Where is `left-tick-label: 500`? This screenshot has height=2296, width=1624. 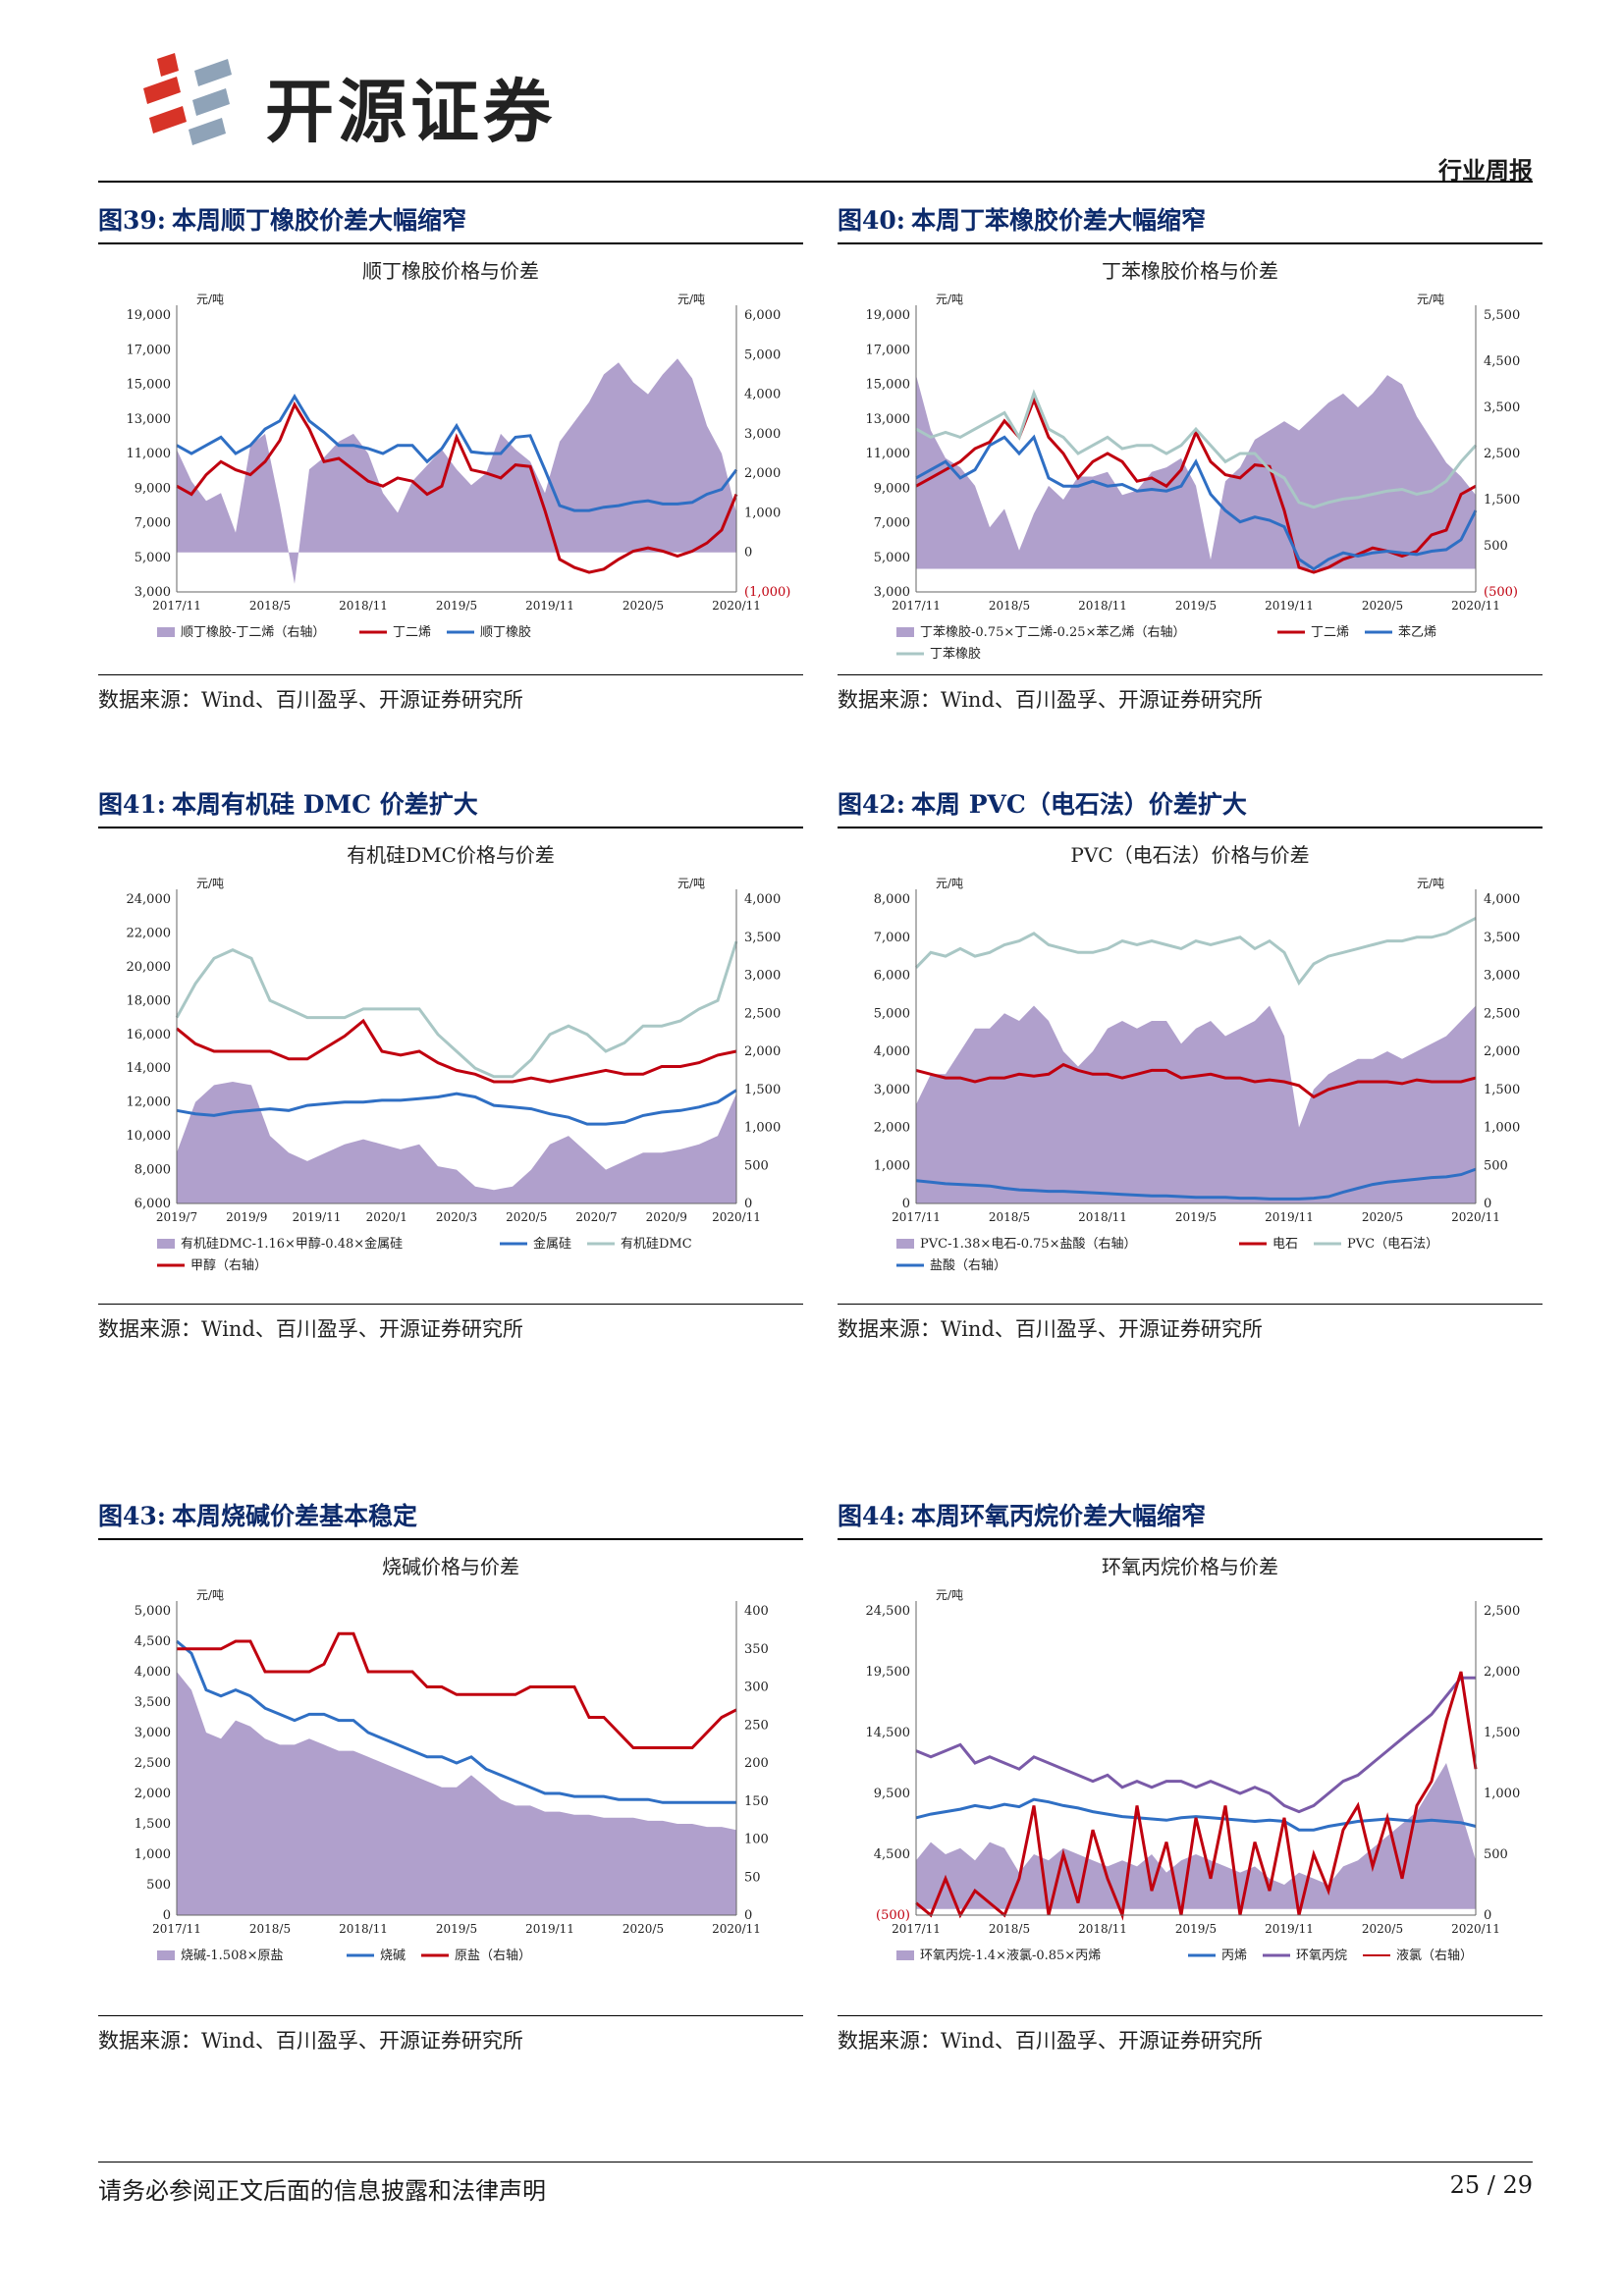 left-tick-label: 500 is located at coordinates (158, 1885).